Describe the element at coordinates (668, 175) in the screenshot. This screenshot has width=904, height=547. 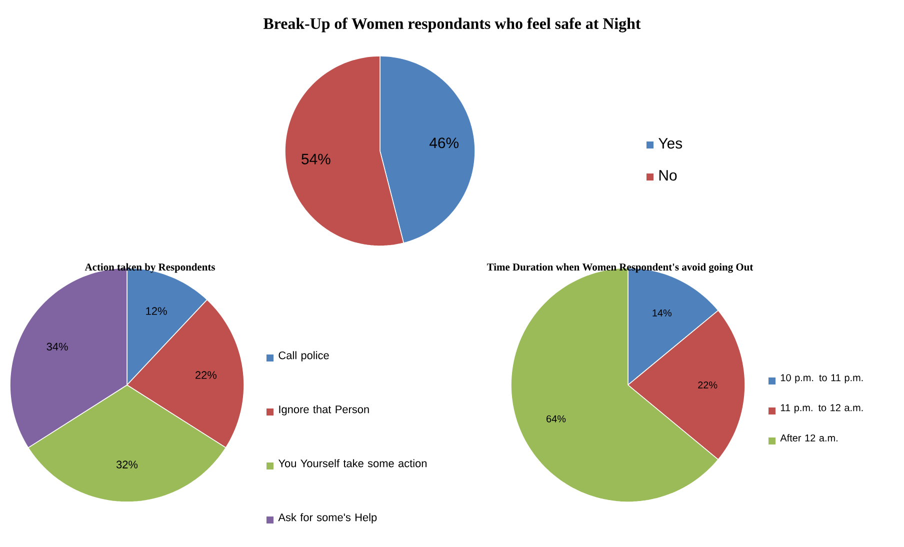
I see `legend-label: No` at that location.